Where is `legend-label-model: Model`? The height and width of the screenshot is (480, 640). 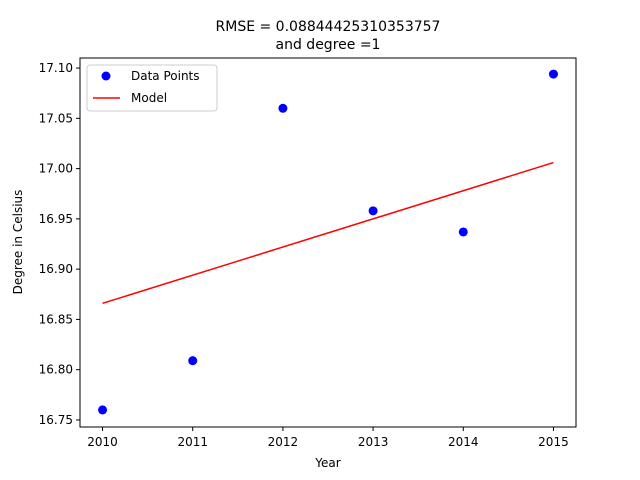 legend-label-model: Model is located at coordinates (149, 98).